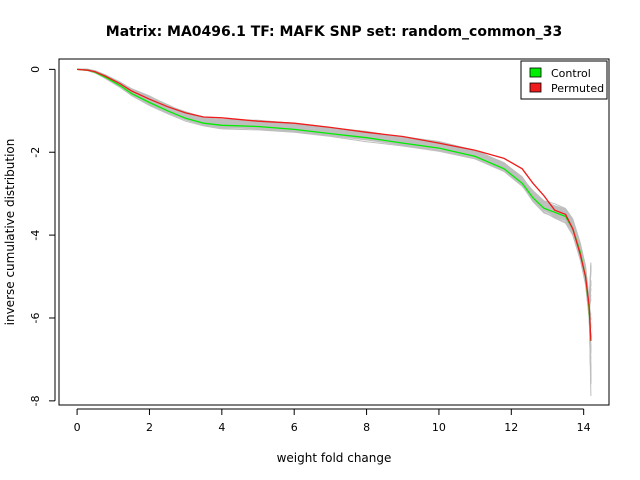  What do you see at coordinates (439, 427) in the screenshot?
I see `x-tick-label: 10` at bounding box center [439, 427].